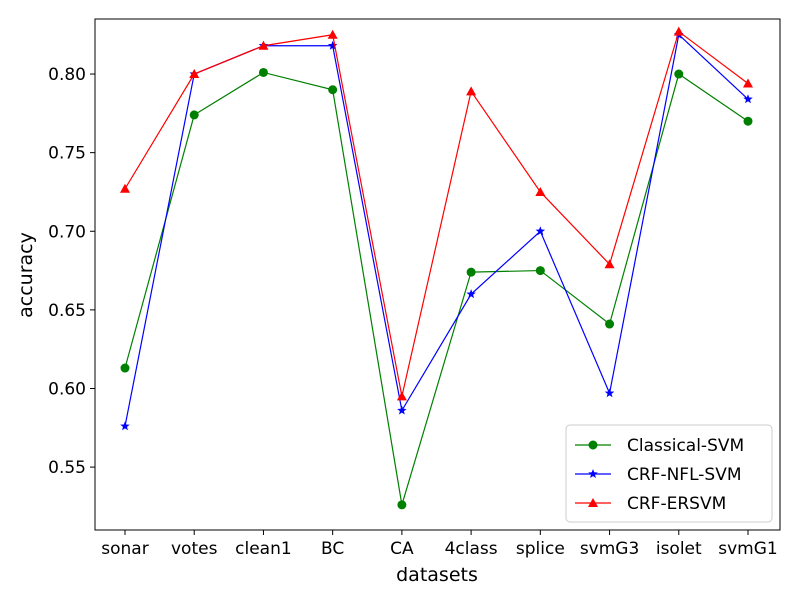 Image resolution: width=800 pixels, height=600 pixels. I want to click on x-tick-label: 4class, so click(471, 549).